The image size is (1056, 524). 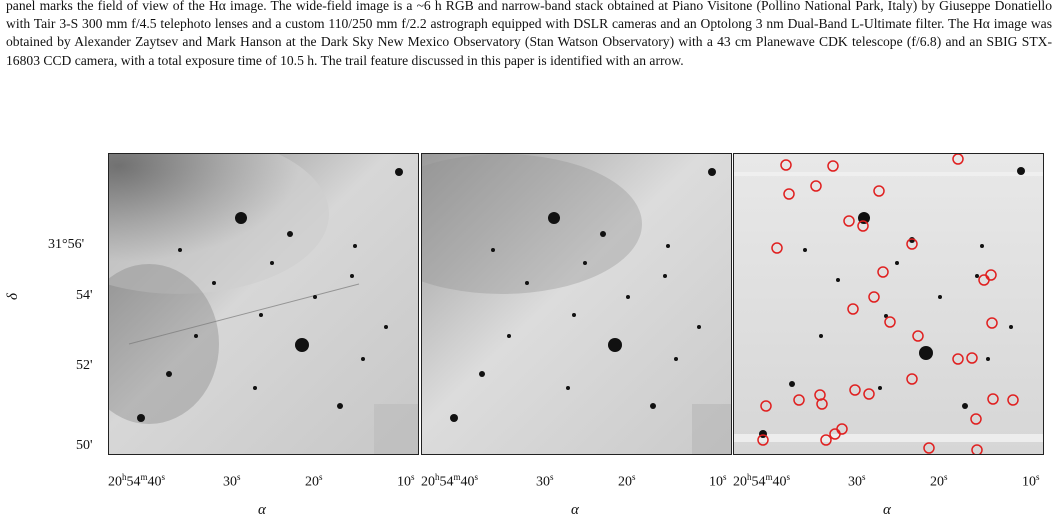 What do you see at coordinates (84, 365) in the screenshot?
I see `y-tick-label: 52'` at bounding box center [84, 365].